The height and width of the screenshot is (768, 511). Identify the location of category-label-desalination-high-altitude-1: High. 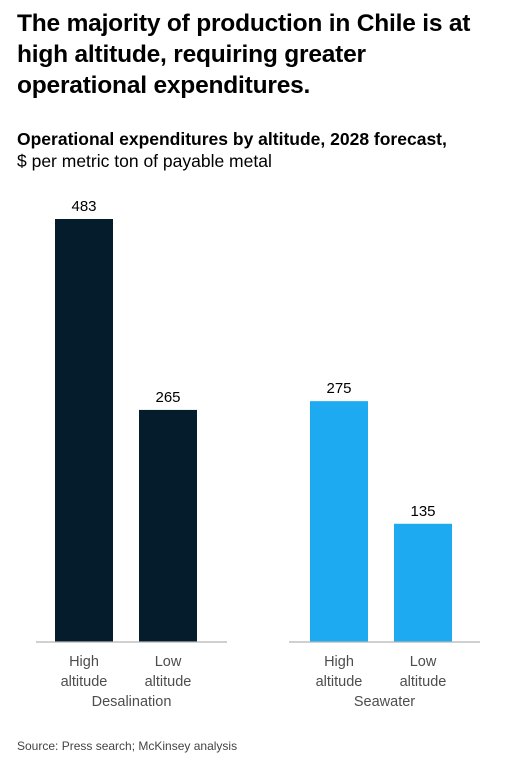
(84, 662).